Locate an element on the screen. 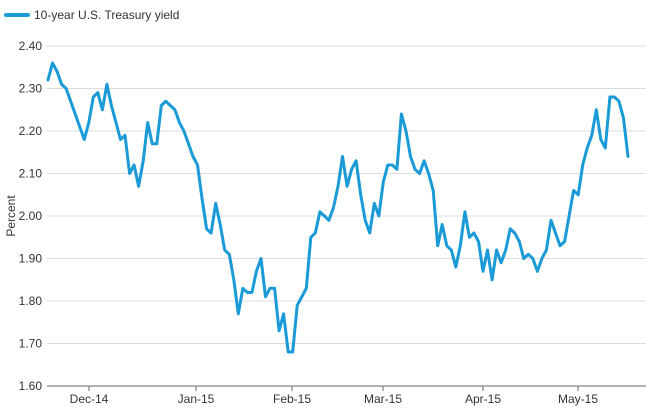  y-tick-label: 2.30 is located at coordinates (31, 89).